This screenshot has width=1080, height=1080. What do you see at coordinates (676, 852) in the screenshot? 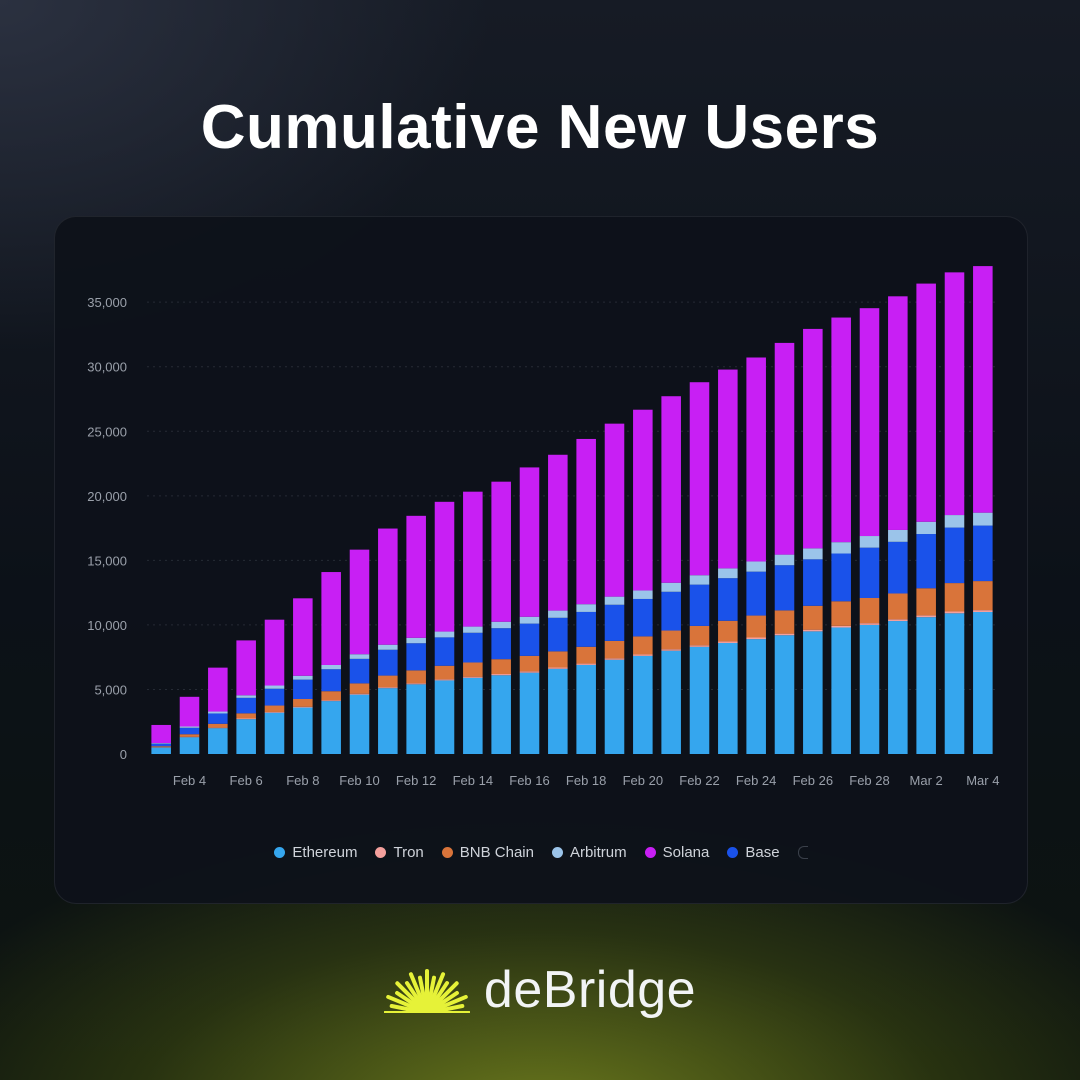
I see `legend-item: Solana` at bounding box center [676, 852].